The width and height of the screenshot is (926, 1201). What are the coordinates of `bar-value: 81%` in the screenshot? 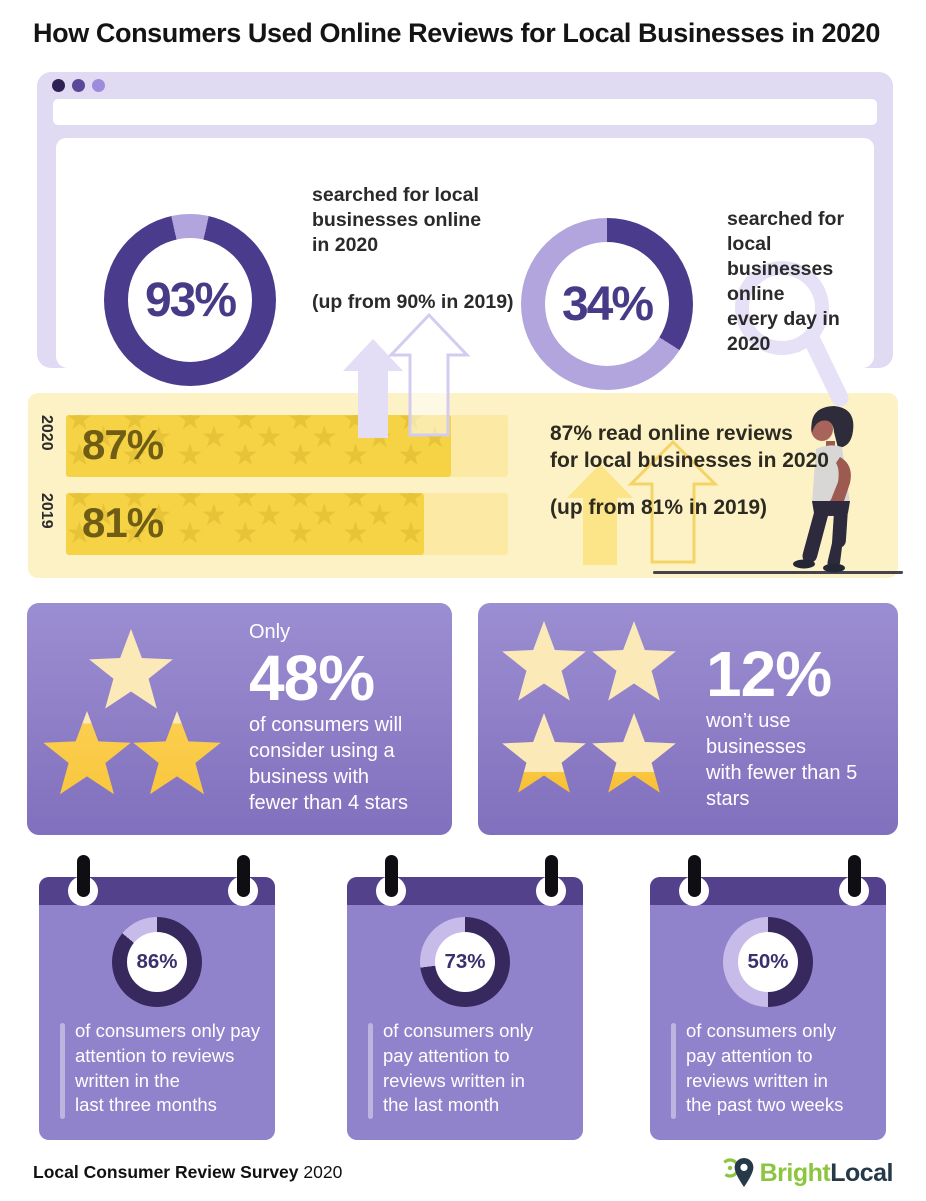 It's located at (123, 523).